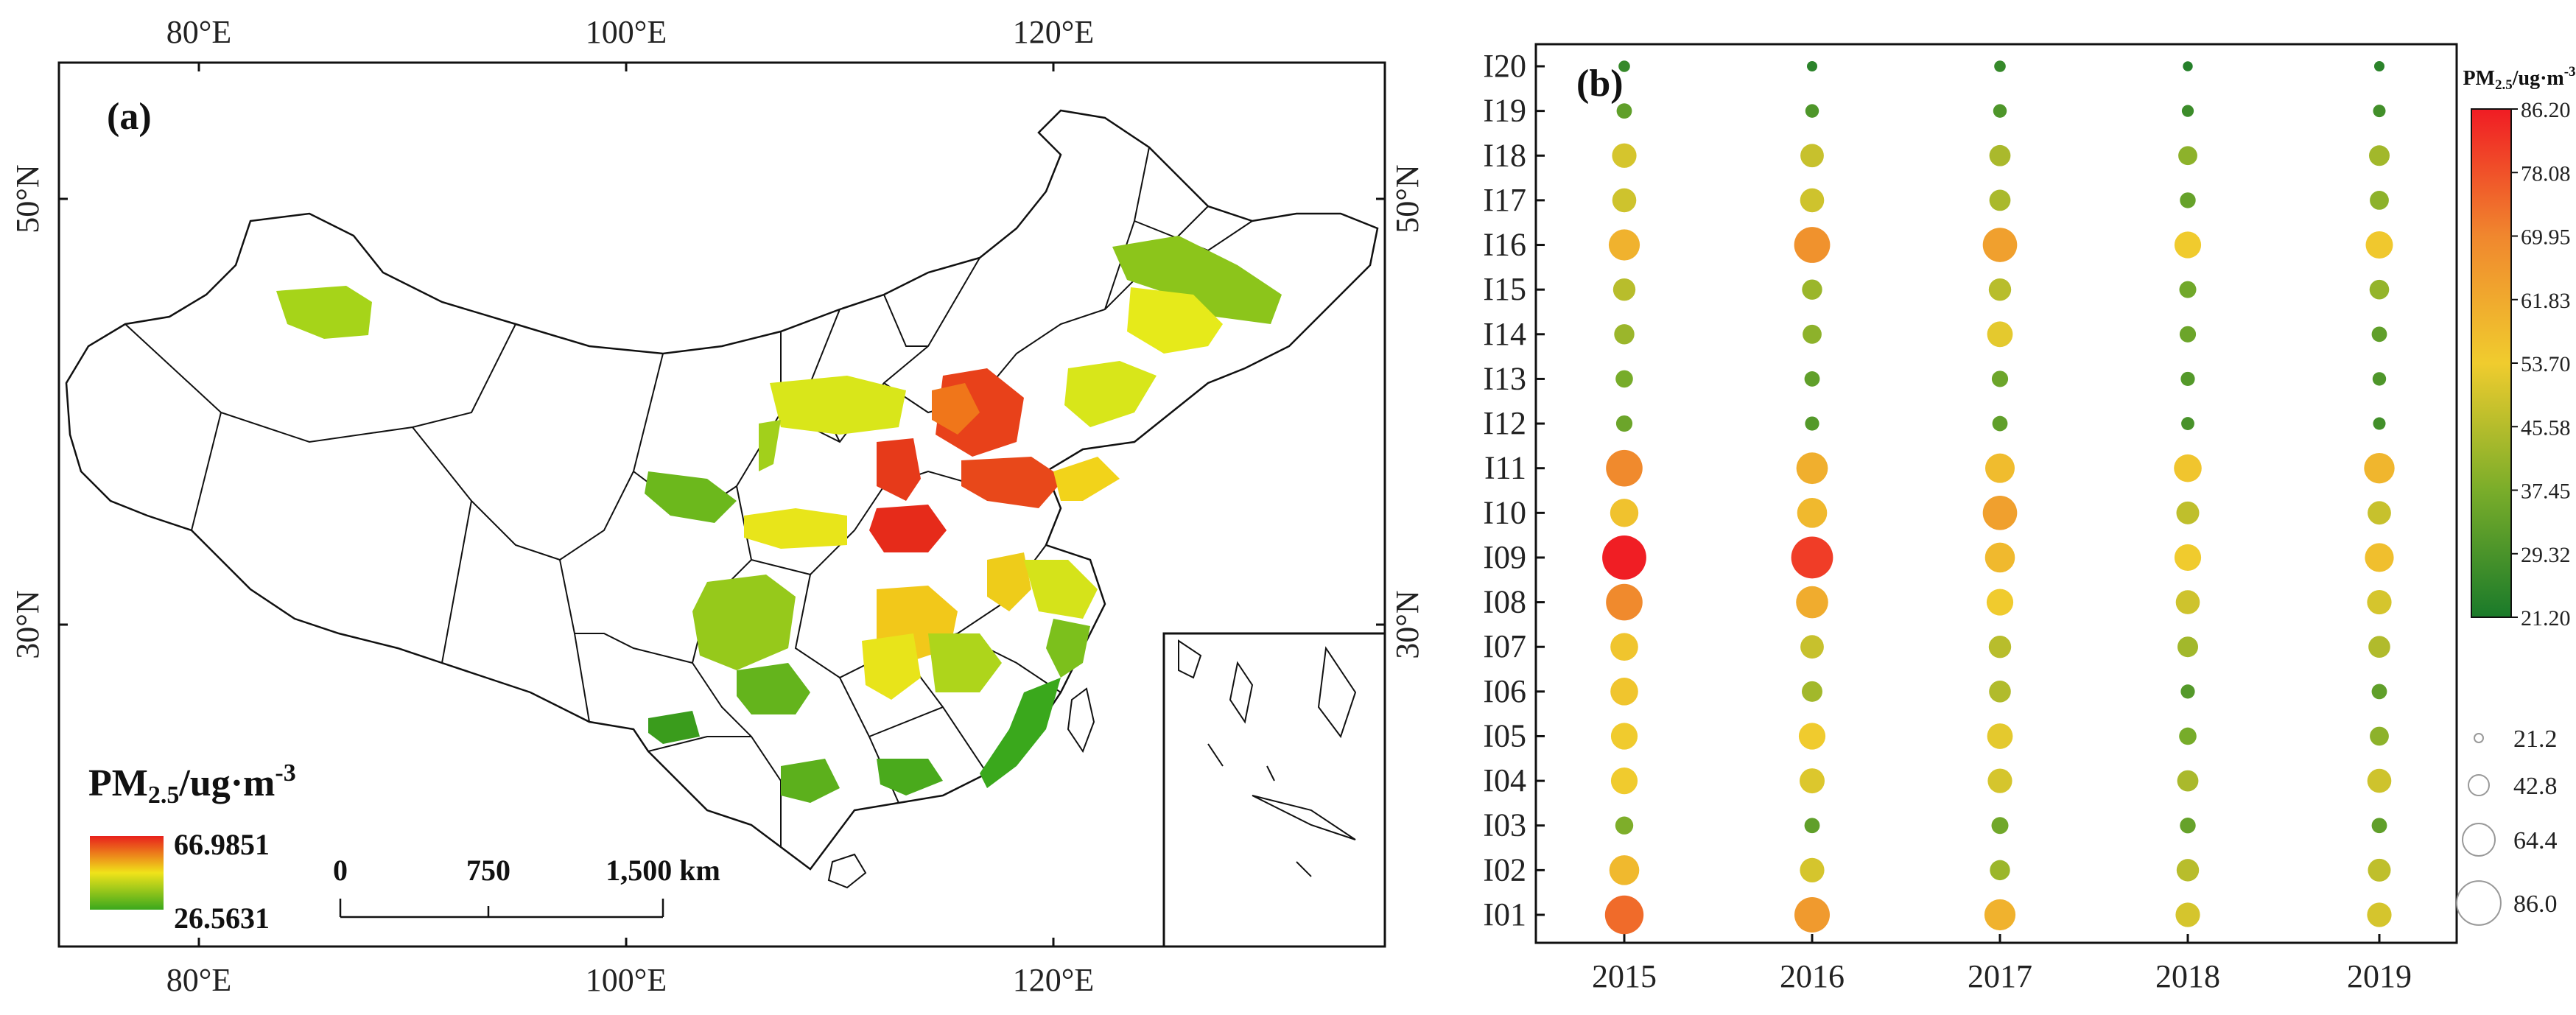 The width and height of the screenshot is (2576, 1015). I want to click on bubble-i15-2019, so click(2379, 289).